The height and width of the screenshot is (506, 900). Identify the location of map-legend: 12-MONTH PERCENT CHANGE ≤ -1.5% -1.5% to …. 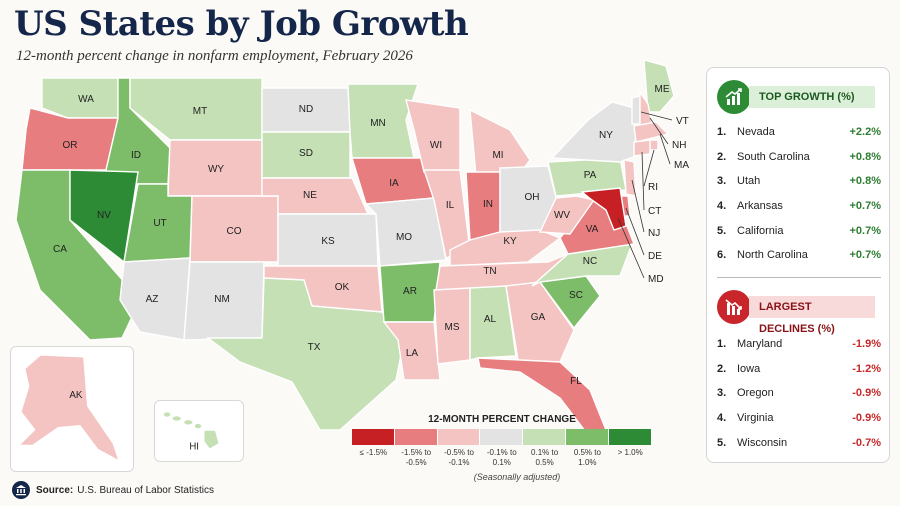
(502, 448).